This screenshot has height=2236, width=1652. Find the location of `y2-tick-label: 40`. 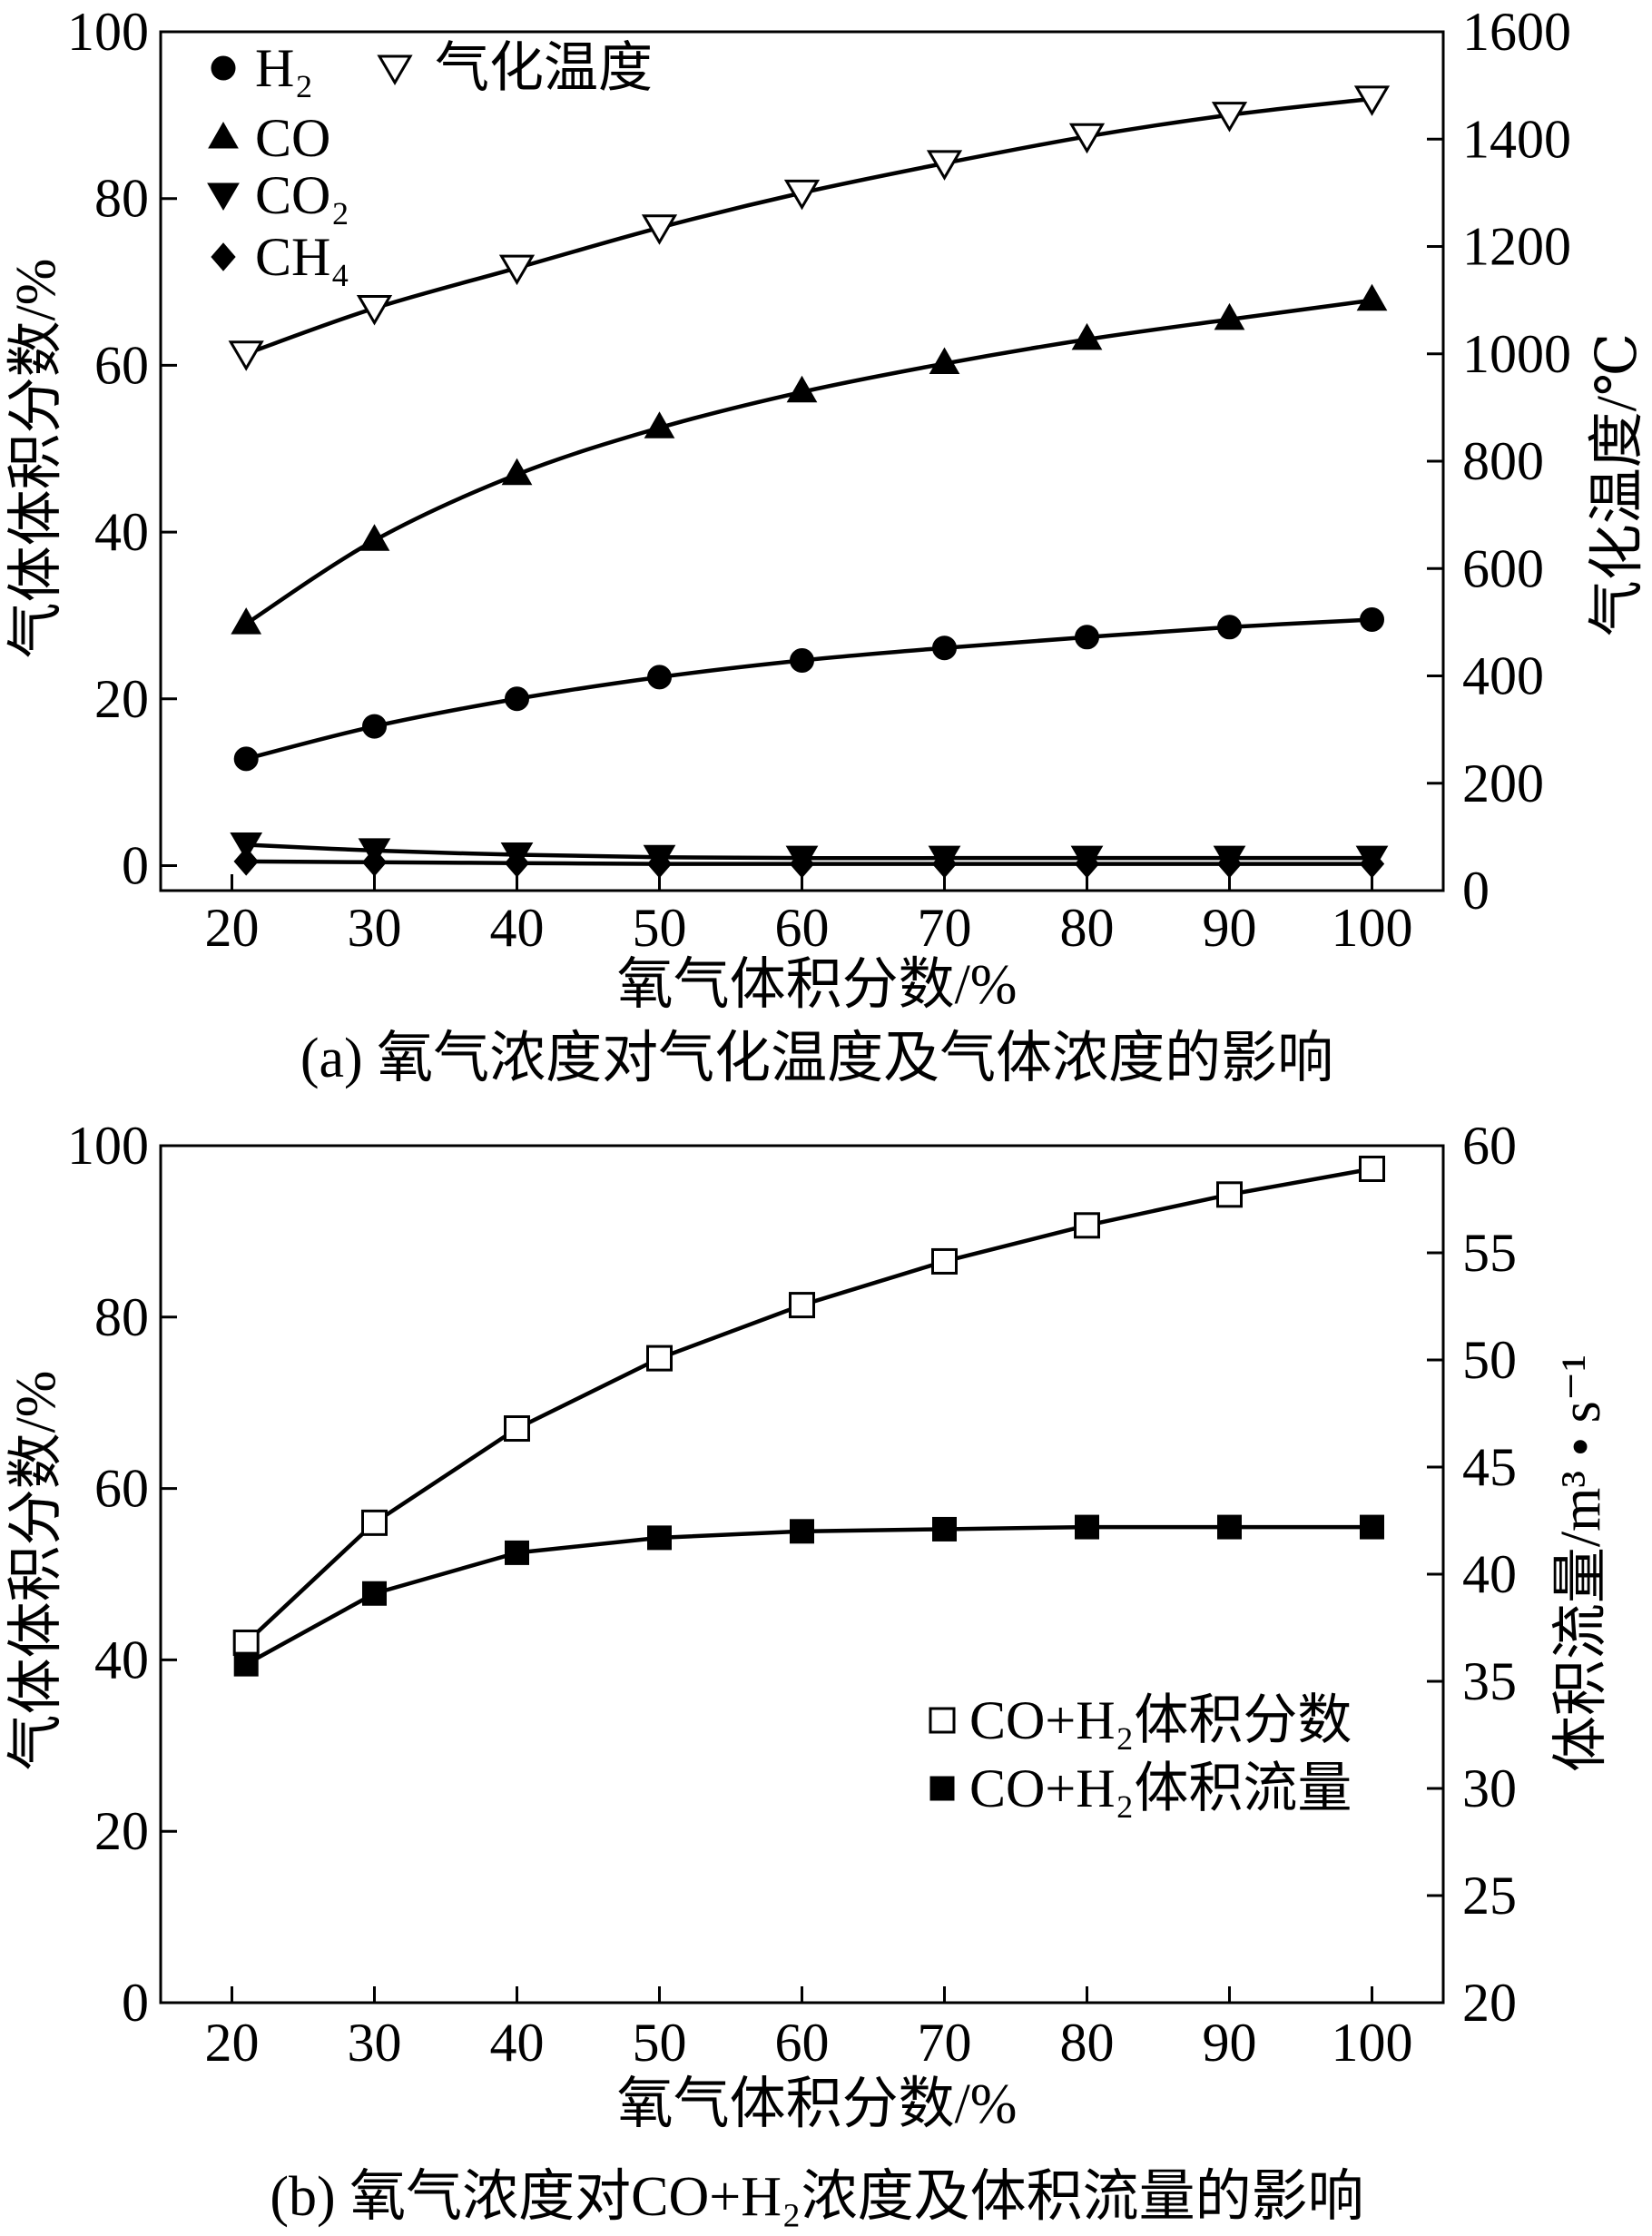

y2-tick-label: 40 is located at coordinates (1489, 1574).